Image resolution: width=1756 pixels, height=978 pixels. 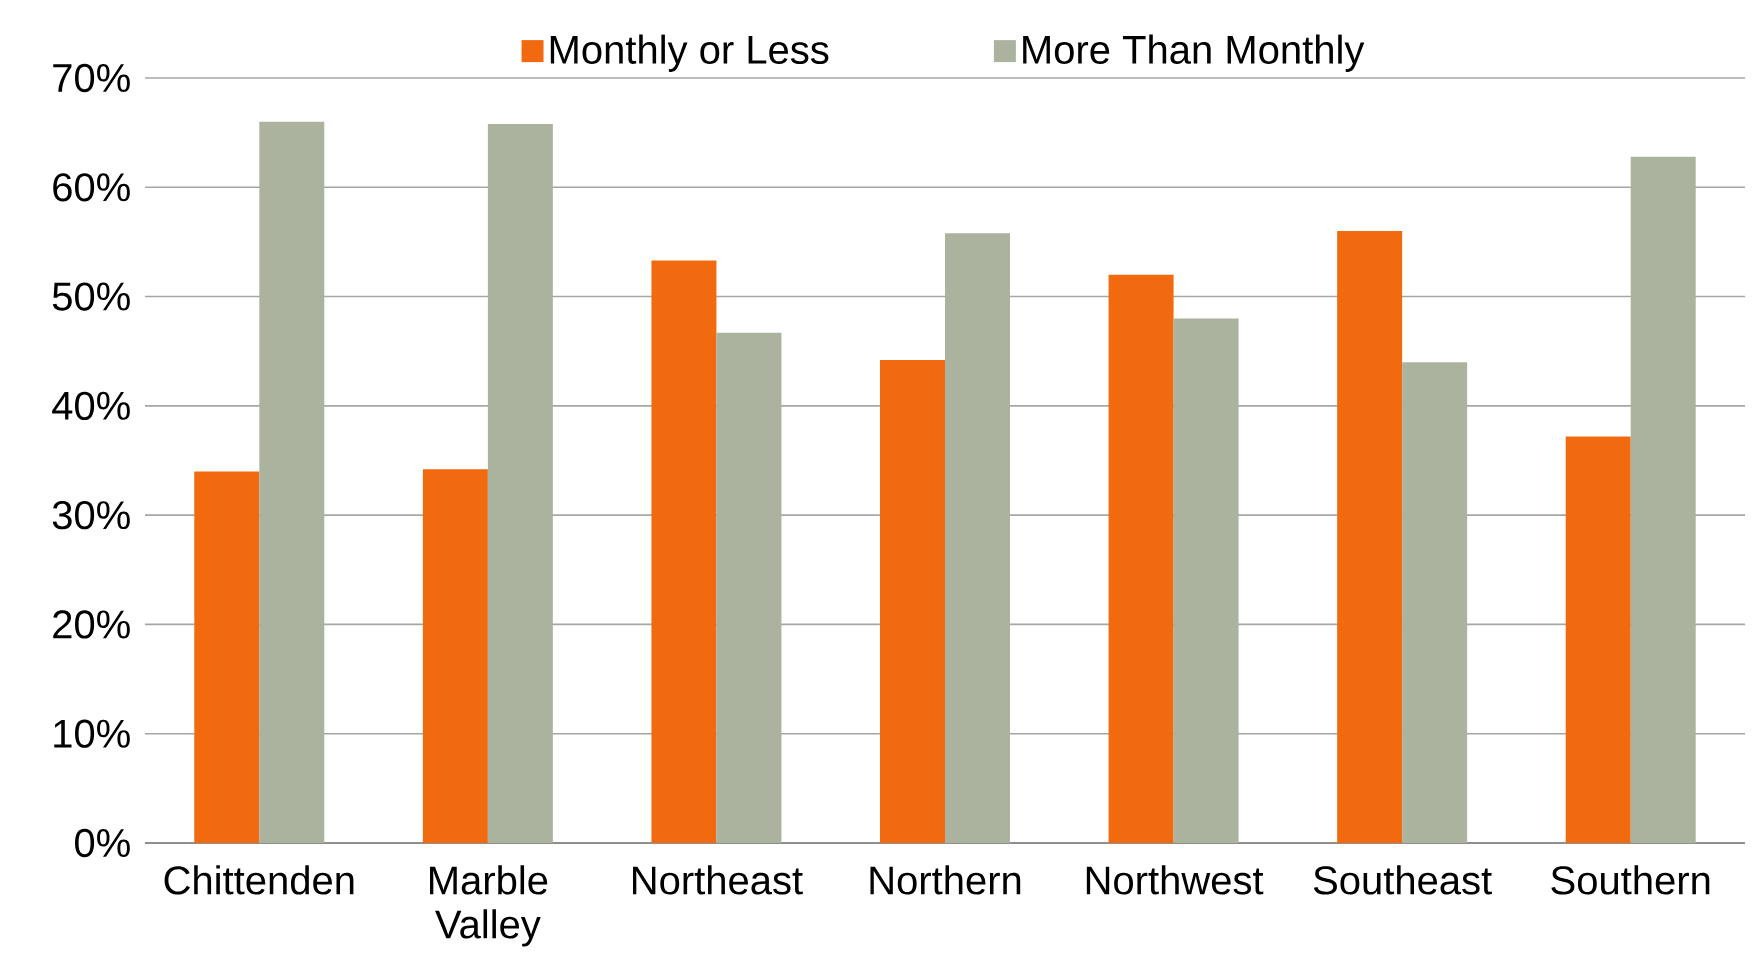 What do you see at coordinates (91, 515) in the screenshot?
I see `y-tick-label: 30%` at bounding box center [91, 515].